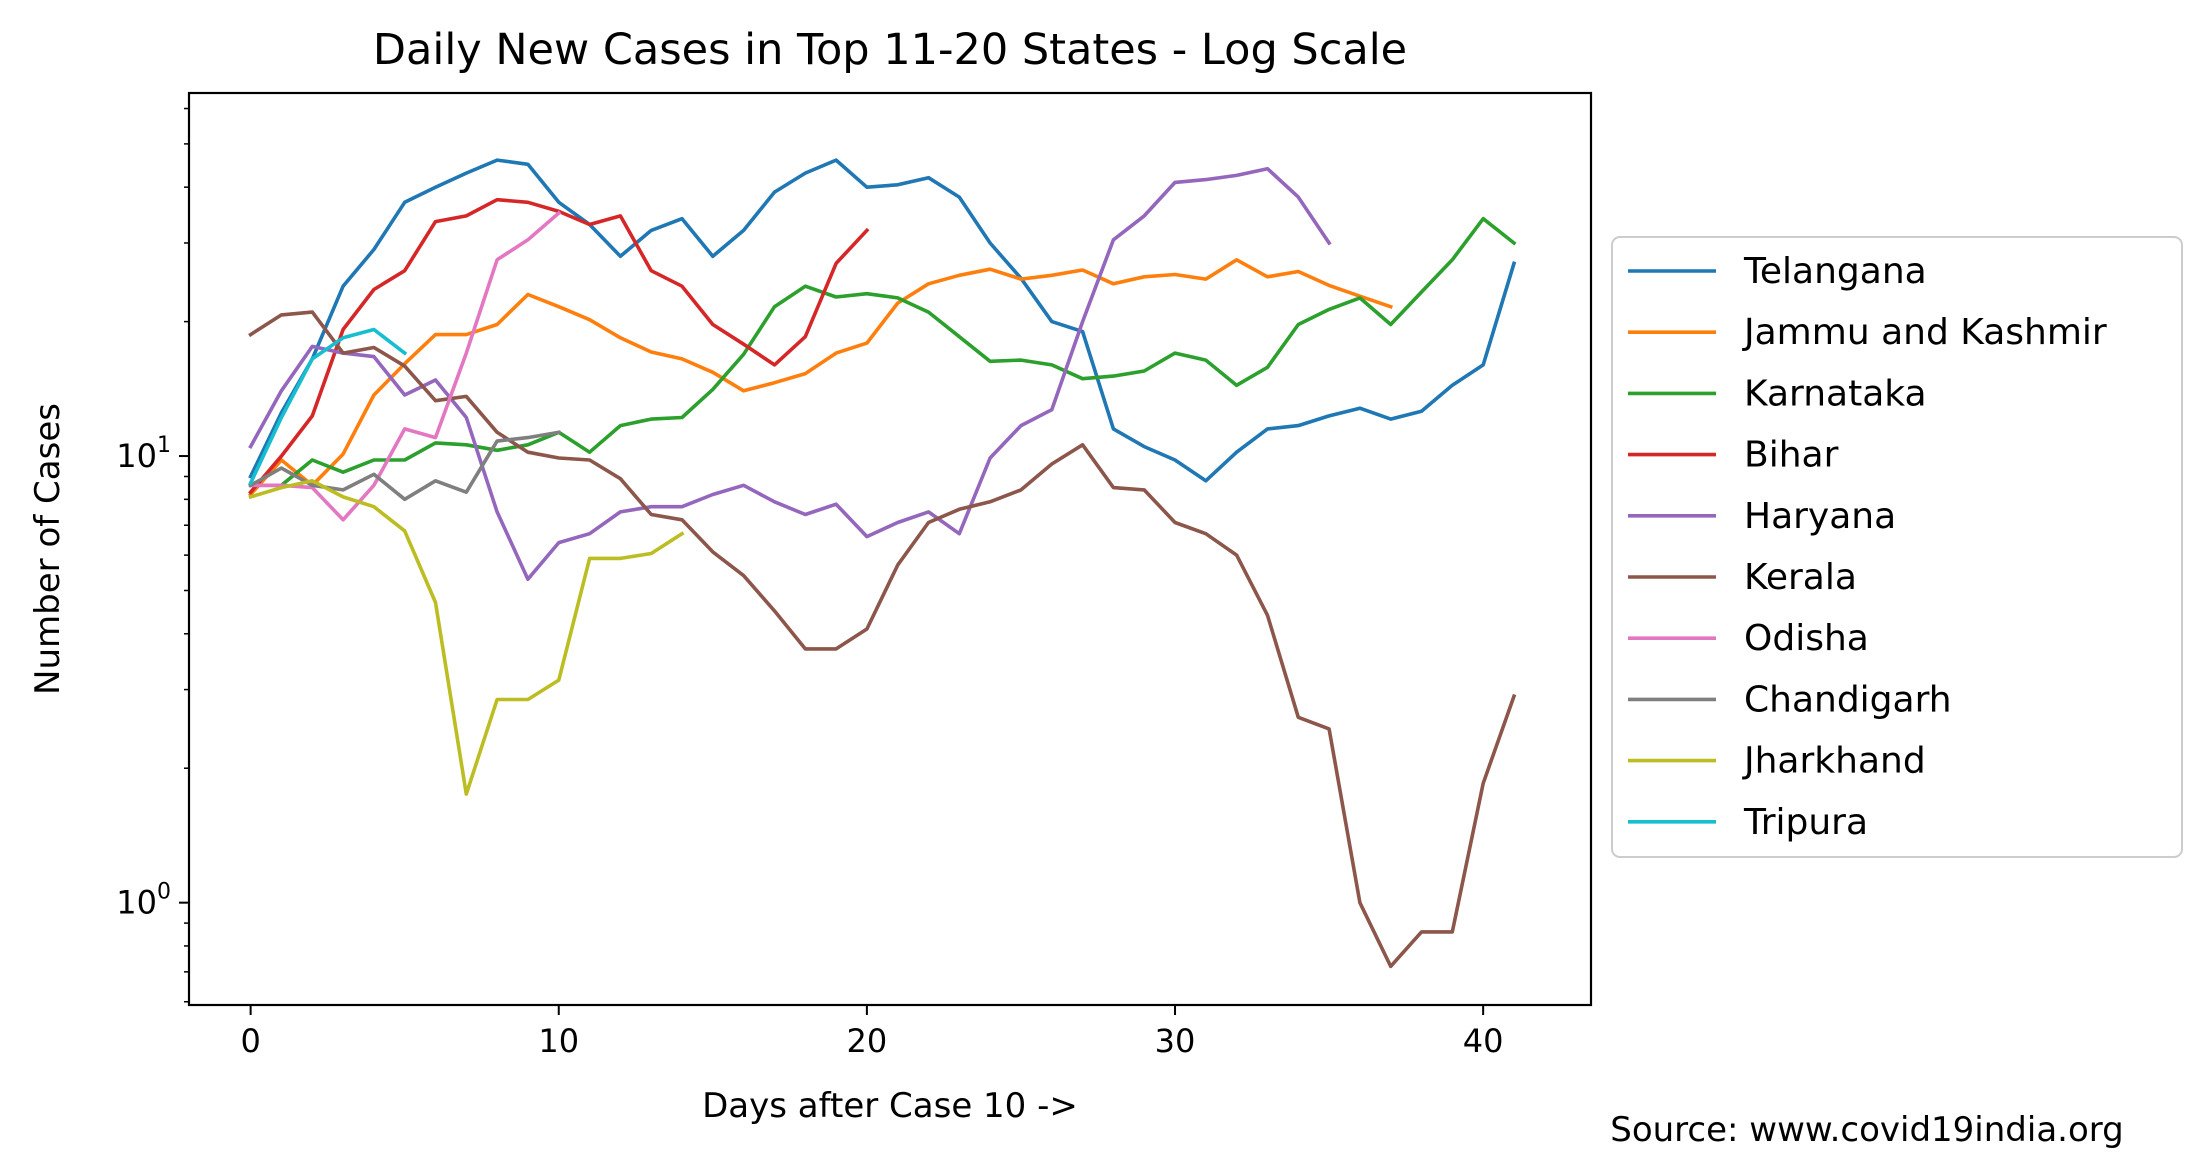 Image resolution: width=2203 pixels, height=1176 pixels. What do you see at coordinates (1924, 332) in the screenshot?
I see `legend-label: Jammu and Kashmir` at bounding box center [1924, 332].